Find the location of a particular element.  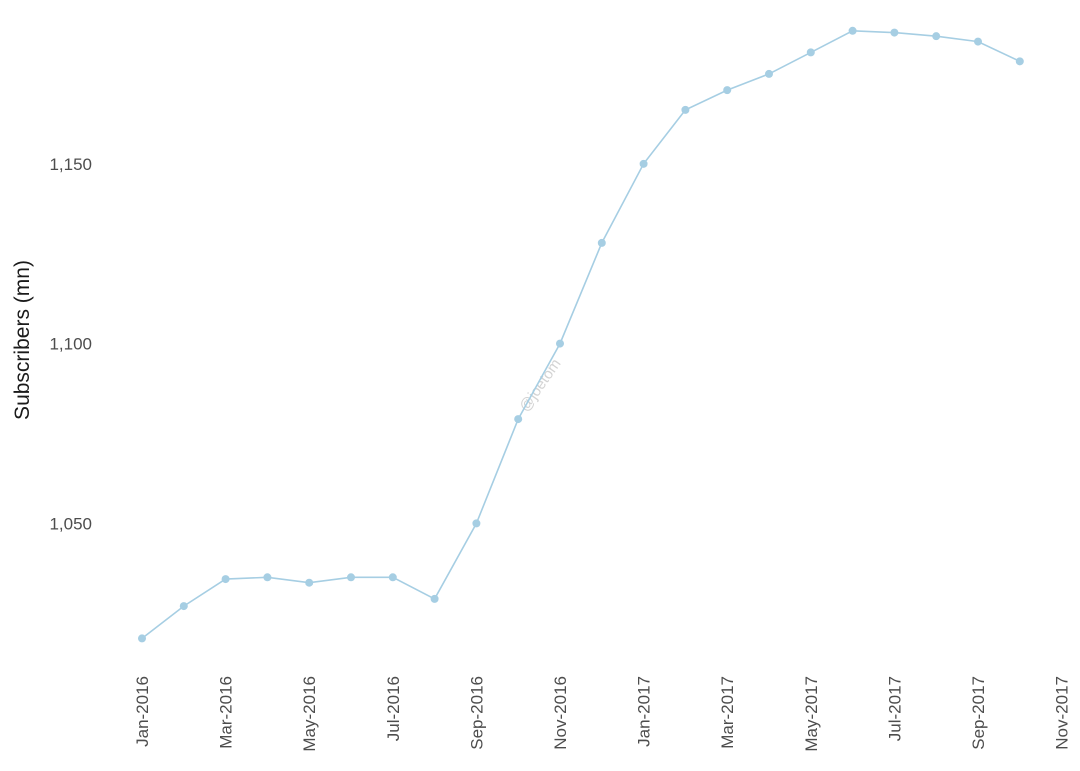

y-tick-label: 1,100 is located at coordinates (70, 344).